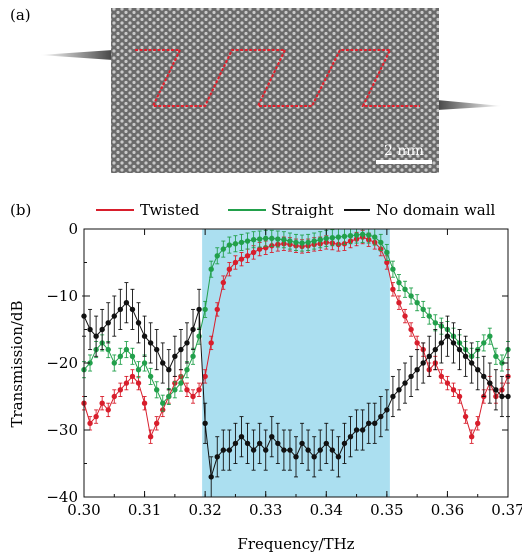 The width and height of the screenshot is (522, 555). I want to click on x-tick-label: 0.37, so click(506, 510).